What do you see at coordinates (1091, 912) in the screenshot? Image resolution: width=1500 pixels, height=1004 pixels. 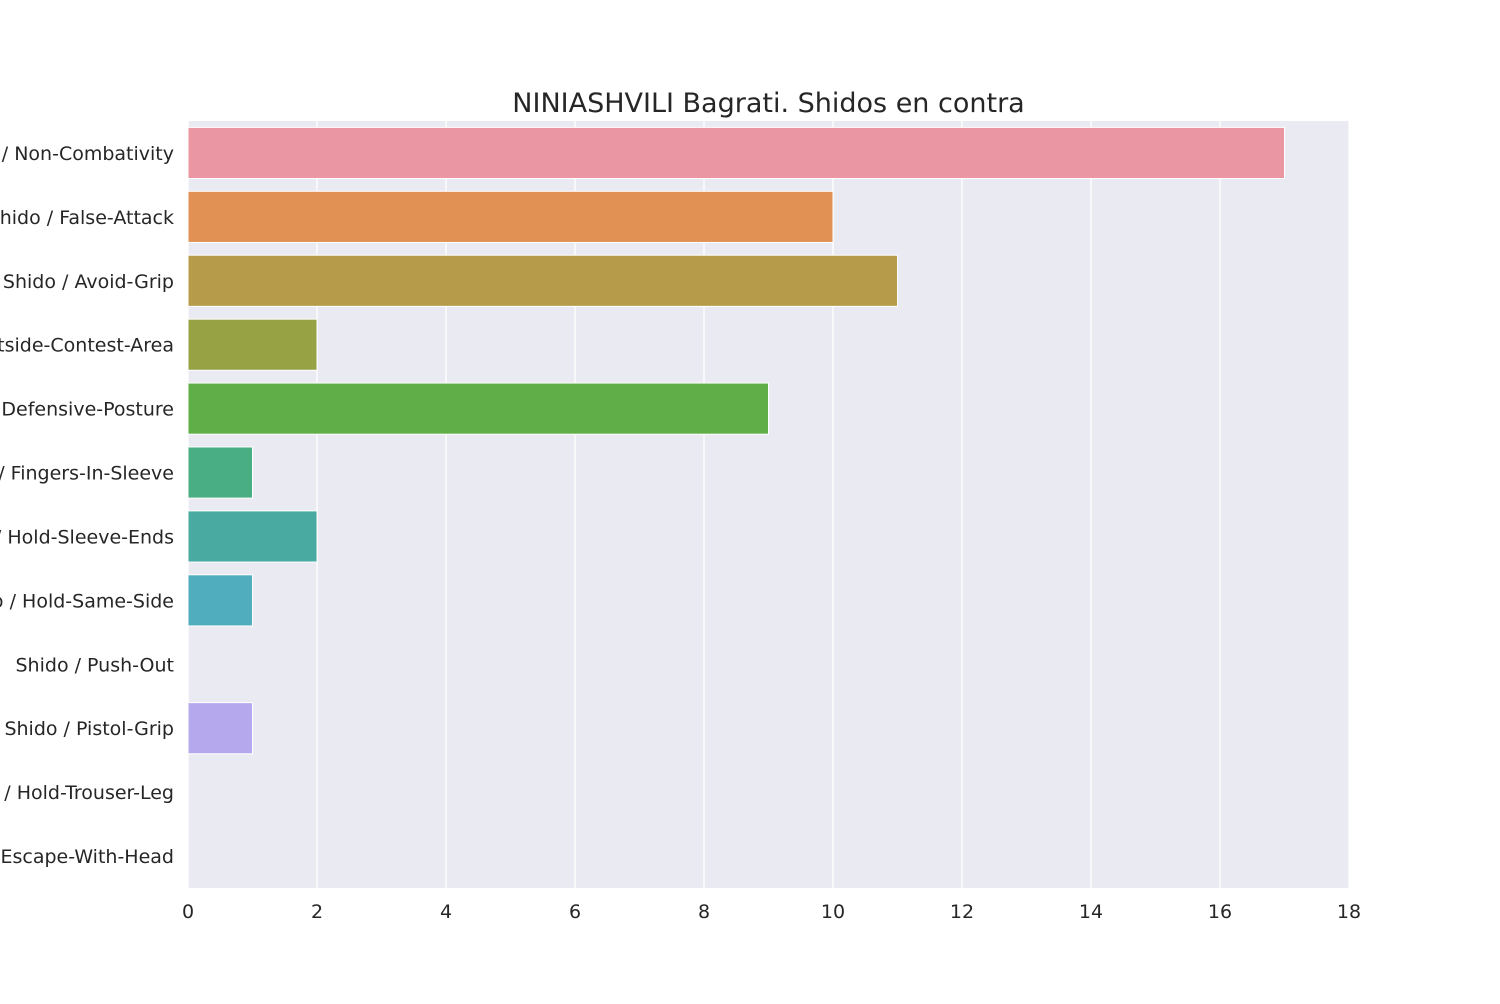 I see `x-tick-label: 14` at bounding box center [1091, 912].